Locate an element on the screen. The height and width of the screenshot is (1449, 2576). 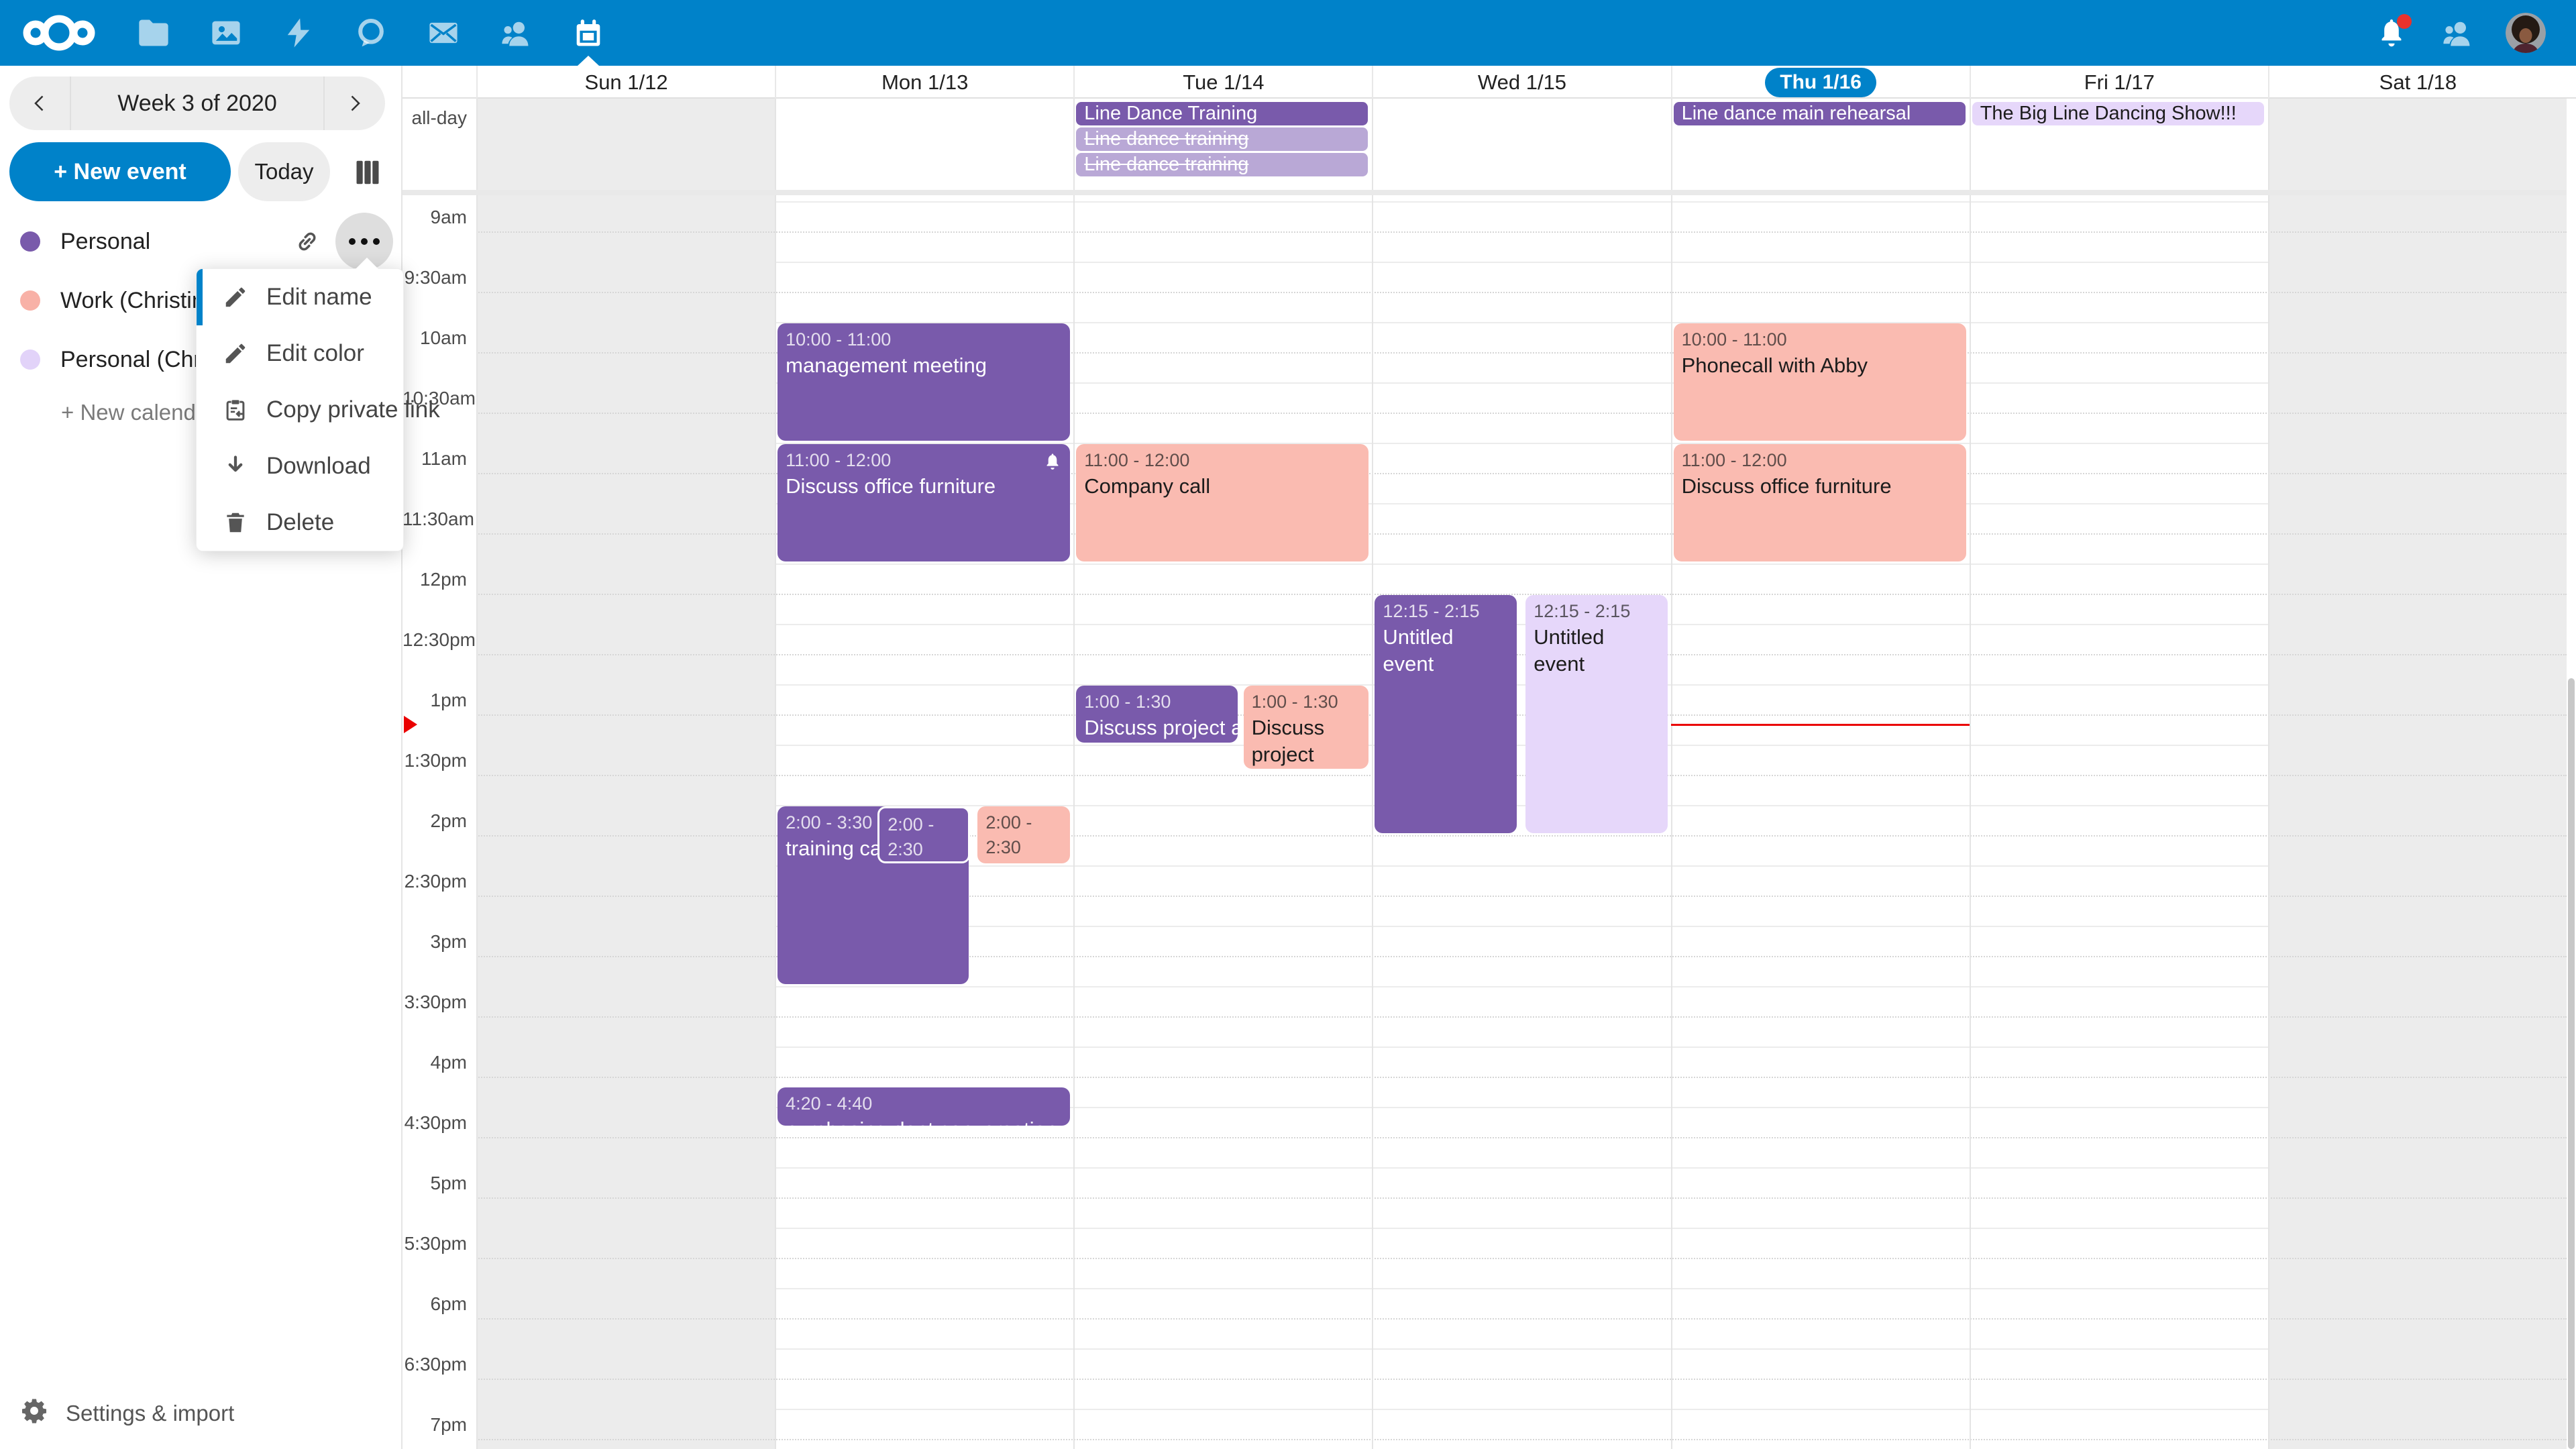
column-border is located at coordinates (2268, 774).